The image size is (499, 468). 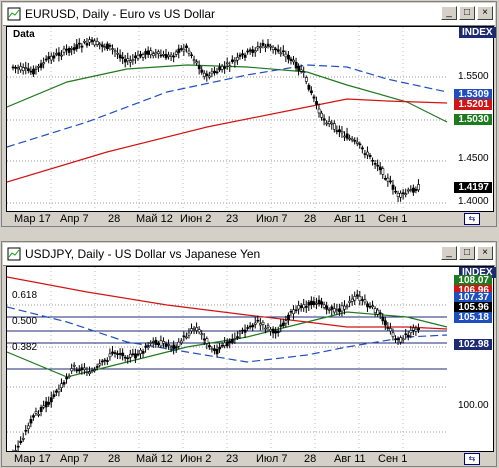 What do you see at coordinates (196, 459) in the screenshot?
I see `x-axis-date-label: Июн 2` at bounding box center [196, 459].